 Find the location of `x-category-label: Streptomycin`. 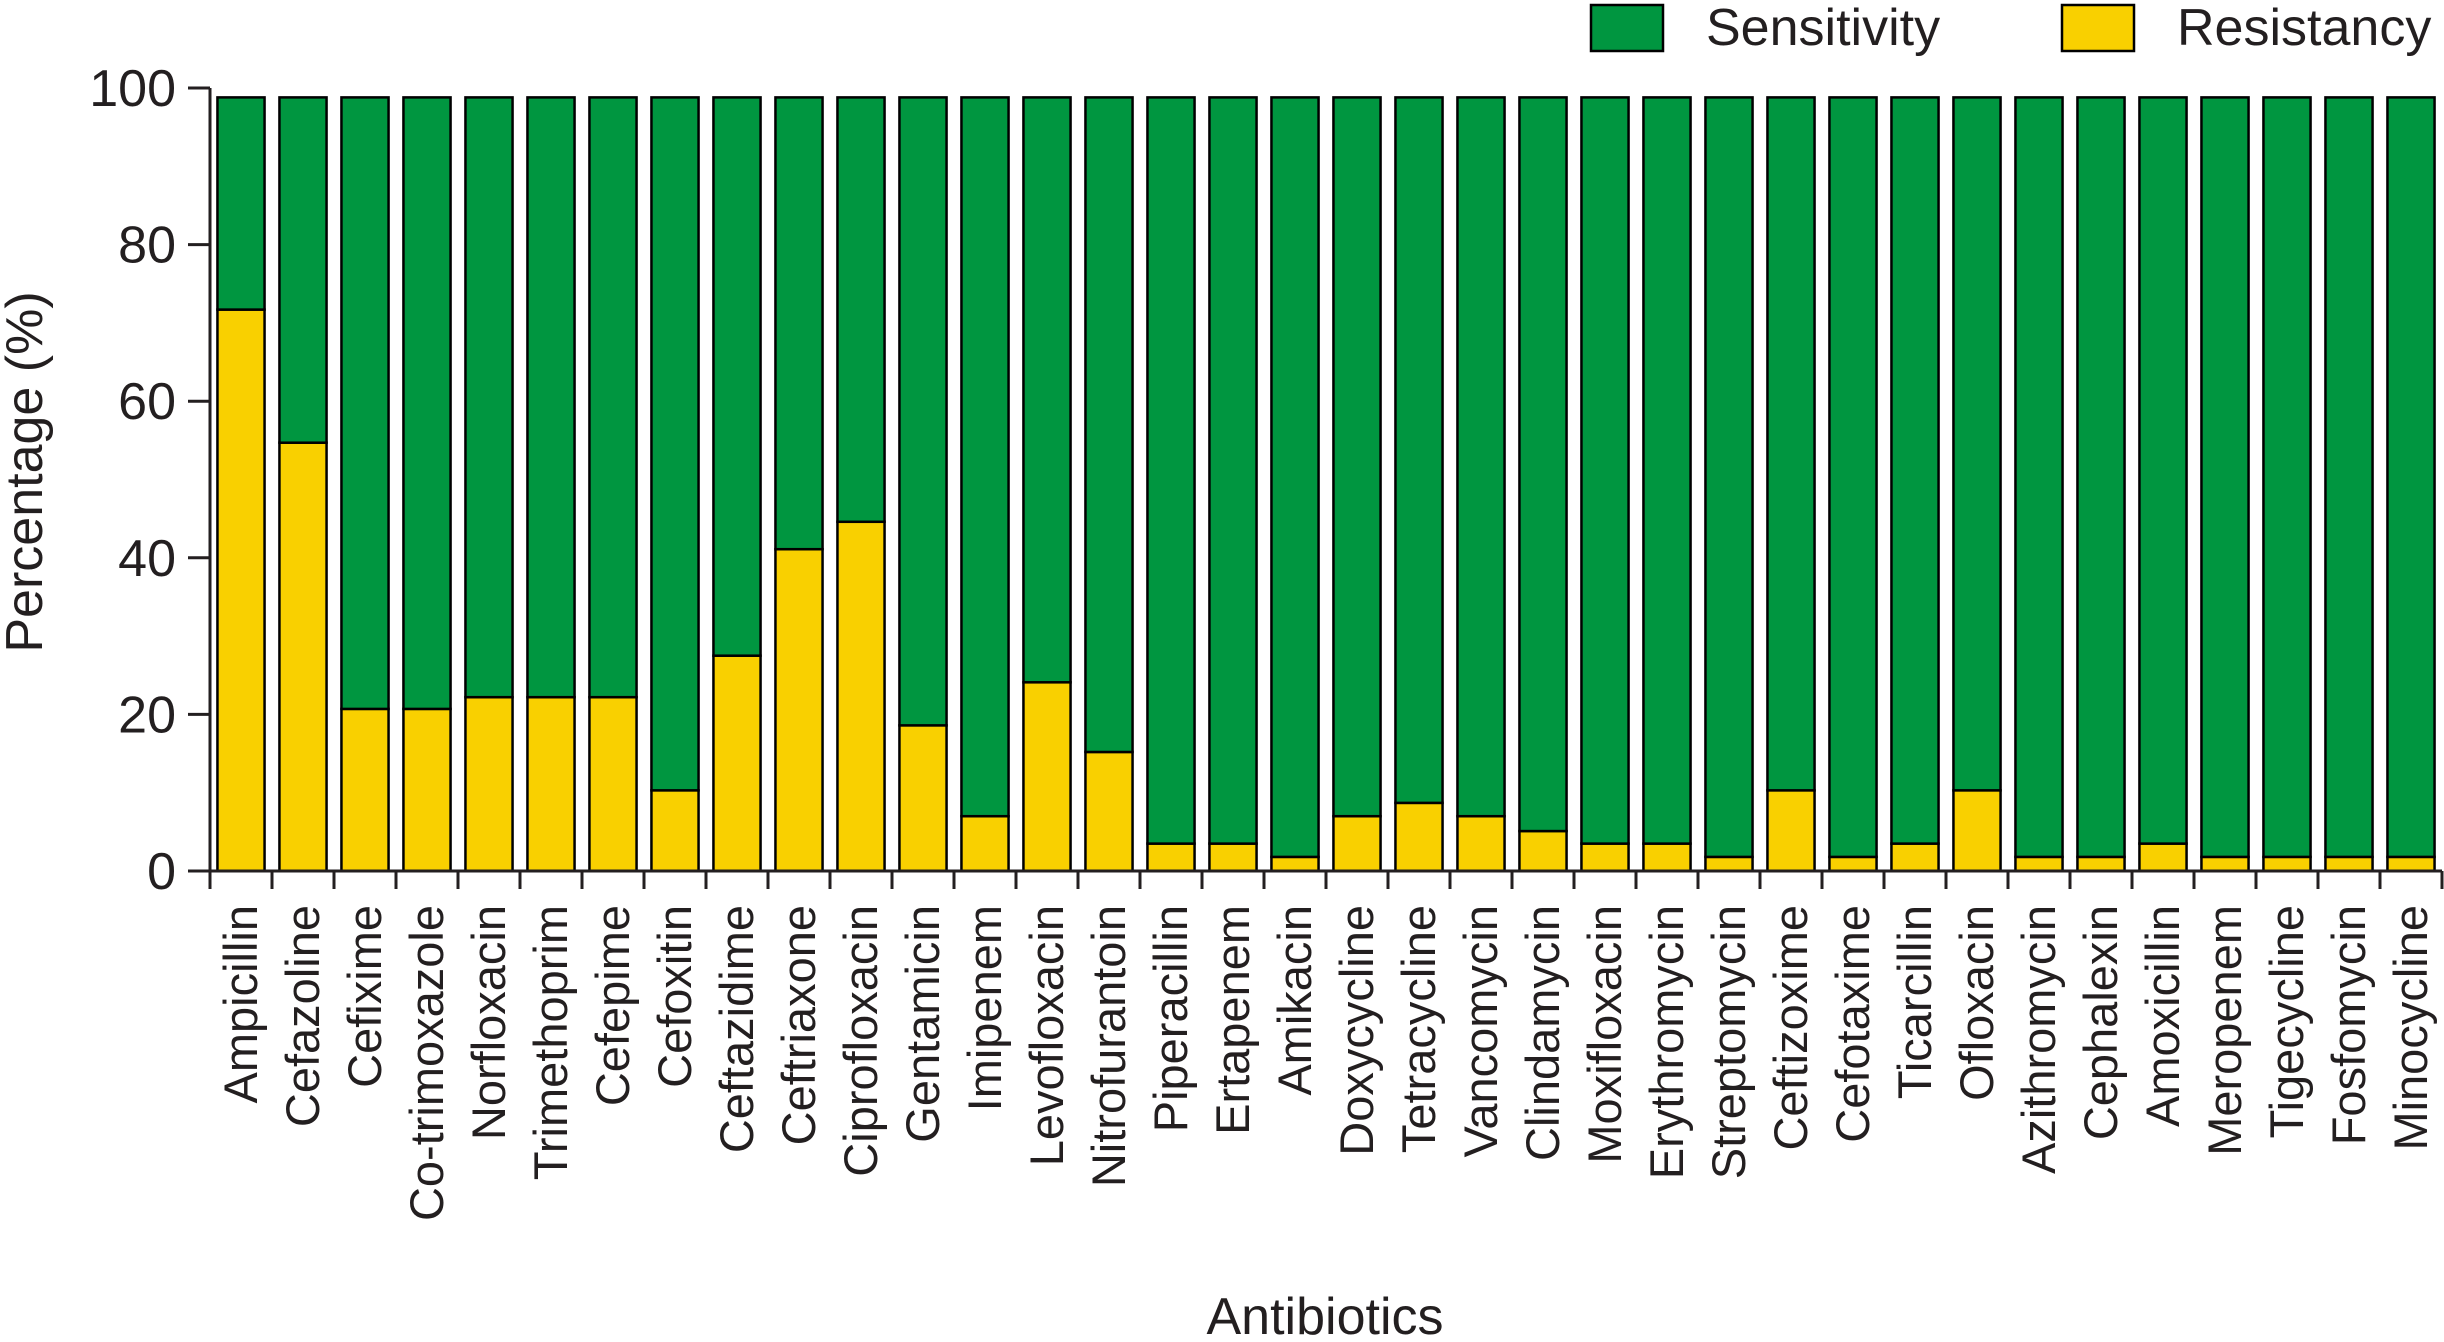

x-category-label: Streptomycin is located at coordinates (1728, 1042).